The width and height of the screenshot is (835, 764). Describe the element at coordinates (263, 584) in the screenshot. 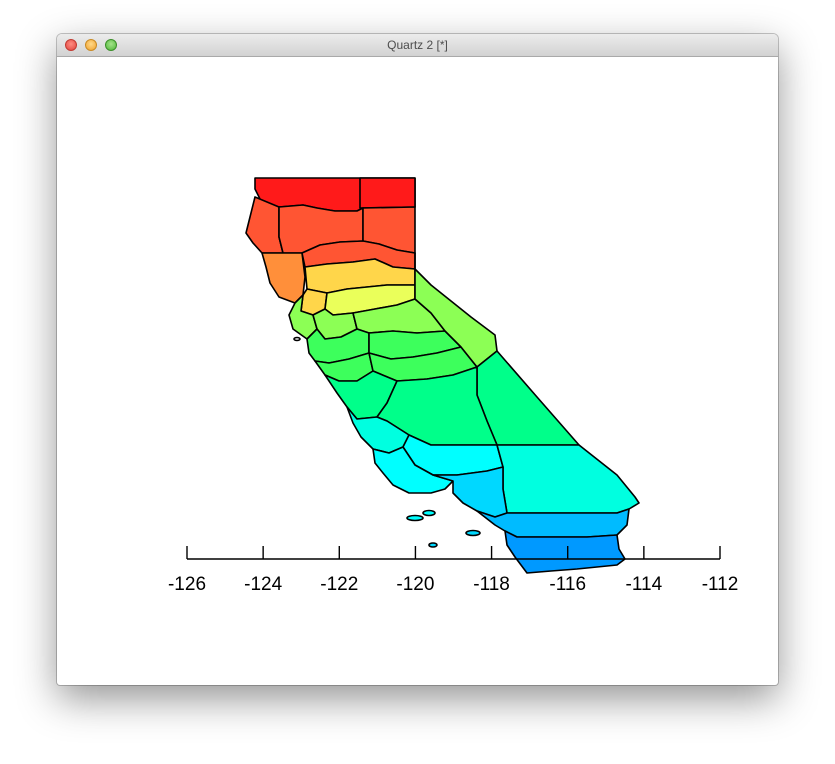

I see `x-tick-label: -124` at that location.